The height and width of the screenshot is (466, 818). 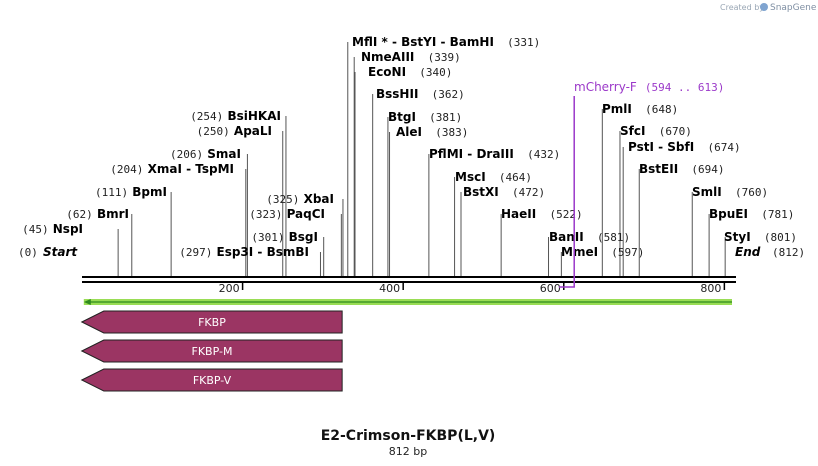 I want to click on feature-arrow, so click(x=211, y=351).